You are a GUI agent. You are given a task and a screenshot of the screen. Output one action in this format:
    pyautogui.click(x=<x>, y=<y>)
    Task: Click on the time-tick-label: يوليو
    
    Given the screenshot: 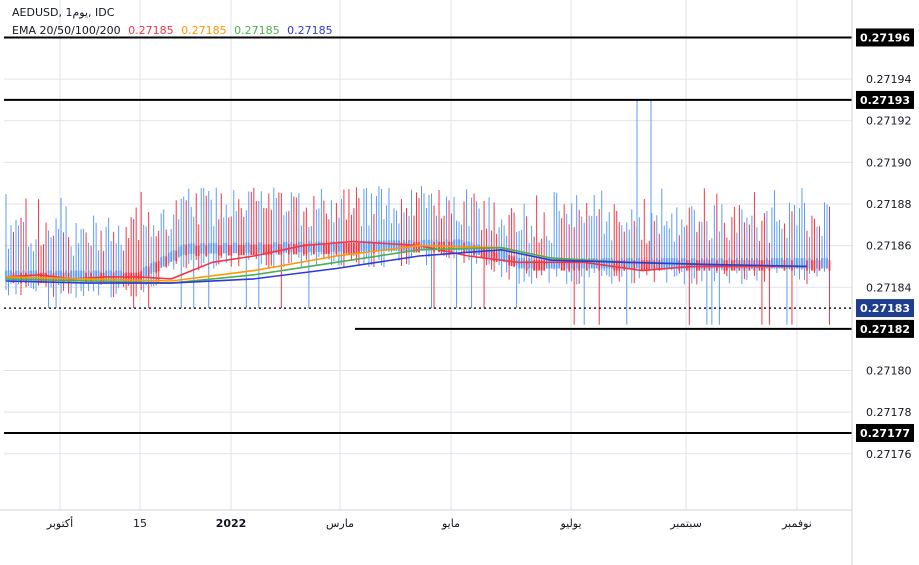 What is the action you would take?
    pyautogui.click(x=570, y=523)
    